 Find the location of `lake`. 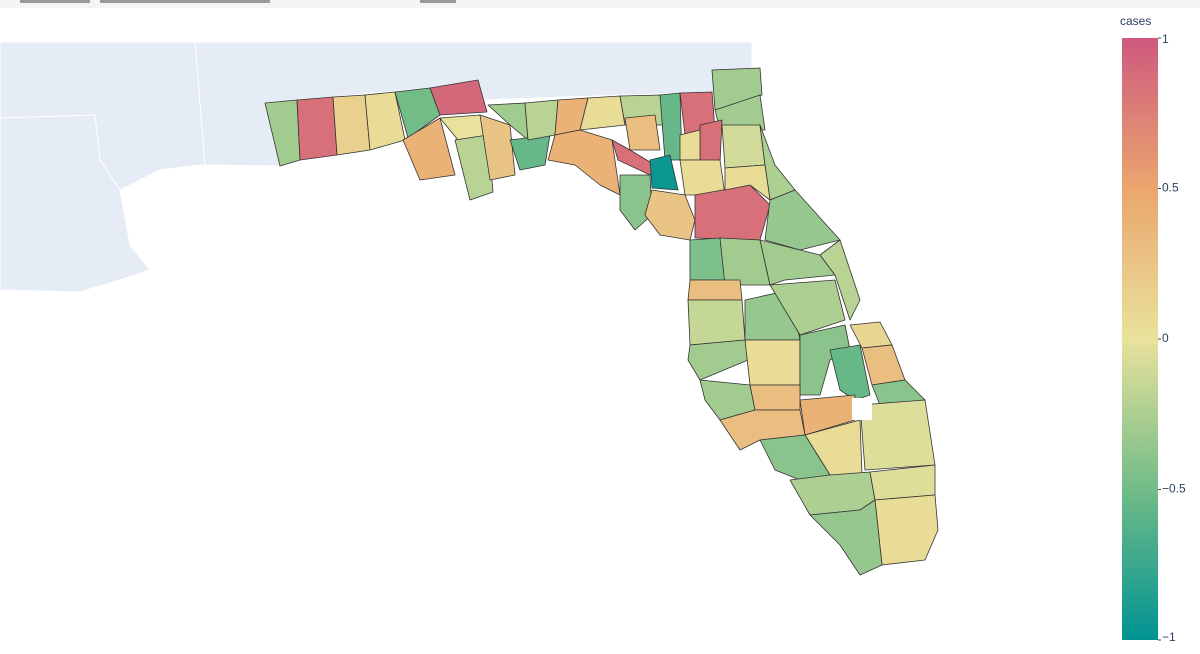

lake is located at coordinates (862, 409).